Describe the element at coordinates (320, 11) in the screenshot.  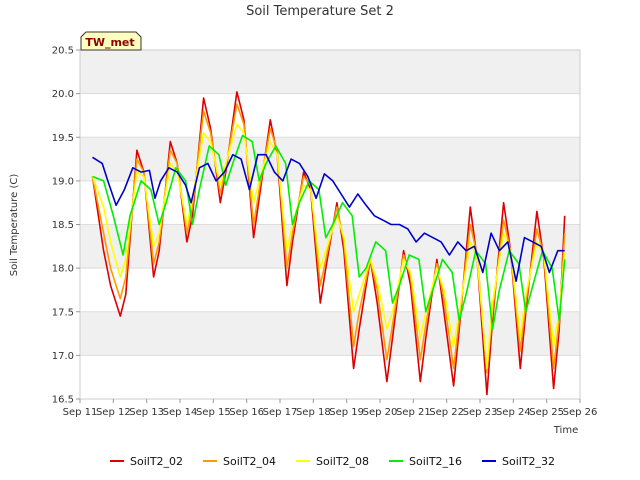
I see `chart-title: Soil Temperature Set 2` at that location.